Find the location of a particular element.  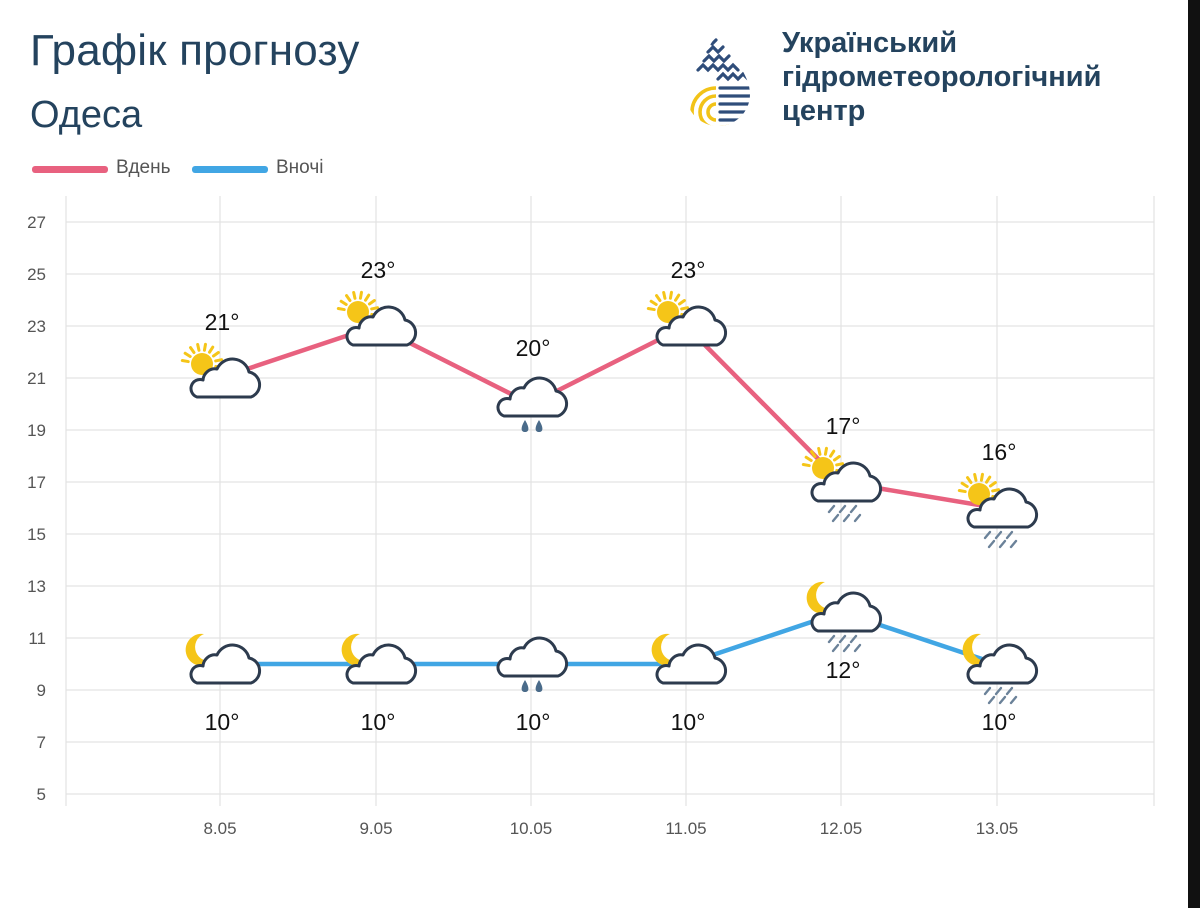

page-title: Графік прогнозу is located at coordinates (195, 50).